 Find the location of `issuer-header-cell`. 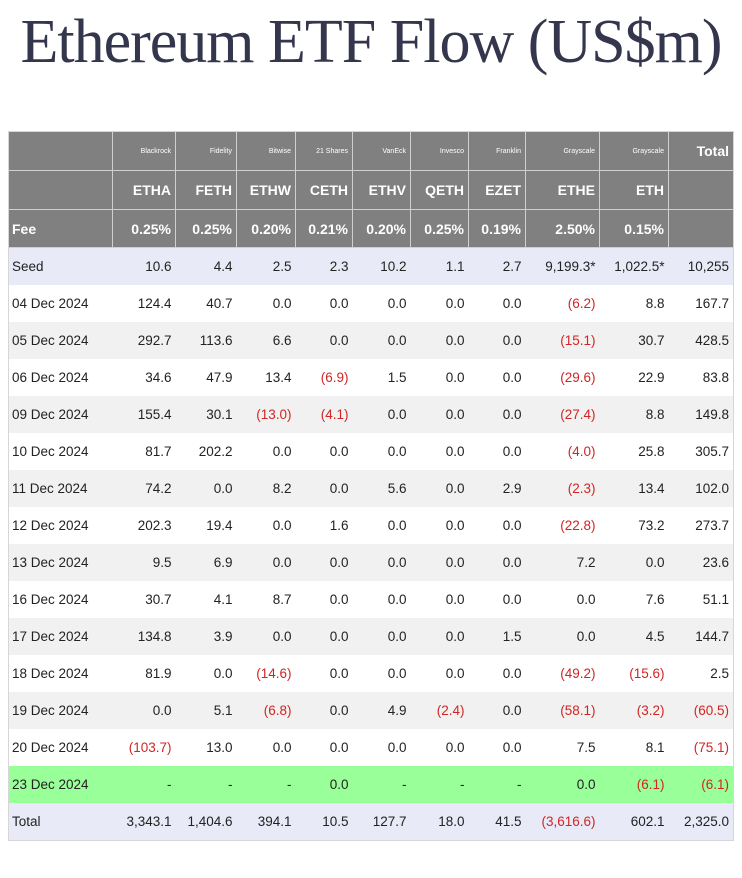

issuer-header-cell is located at coordinates (60, 151).